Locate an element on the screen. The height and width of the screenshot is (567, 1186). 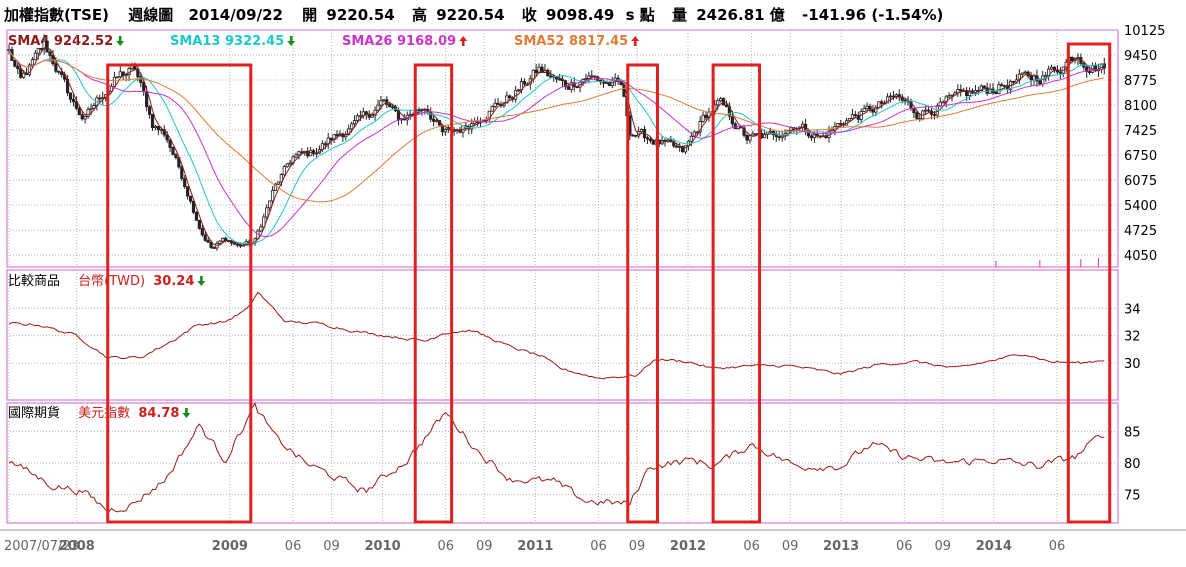
price-y-tick: 6750 is located at coordinates (1140, 156).